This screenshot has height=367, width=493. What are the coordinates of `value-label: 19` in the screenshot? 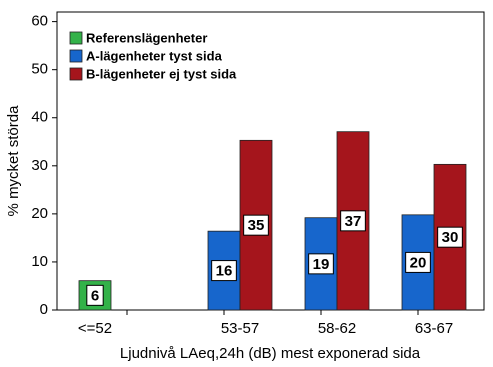 It's located at (321, 264).